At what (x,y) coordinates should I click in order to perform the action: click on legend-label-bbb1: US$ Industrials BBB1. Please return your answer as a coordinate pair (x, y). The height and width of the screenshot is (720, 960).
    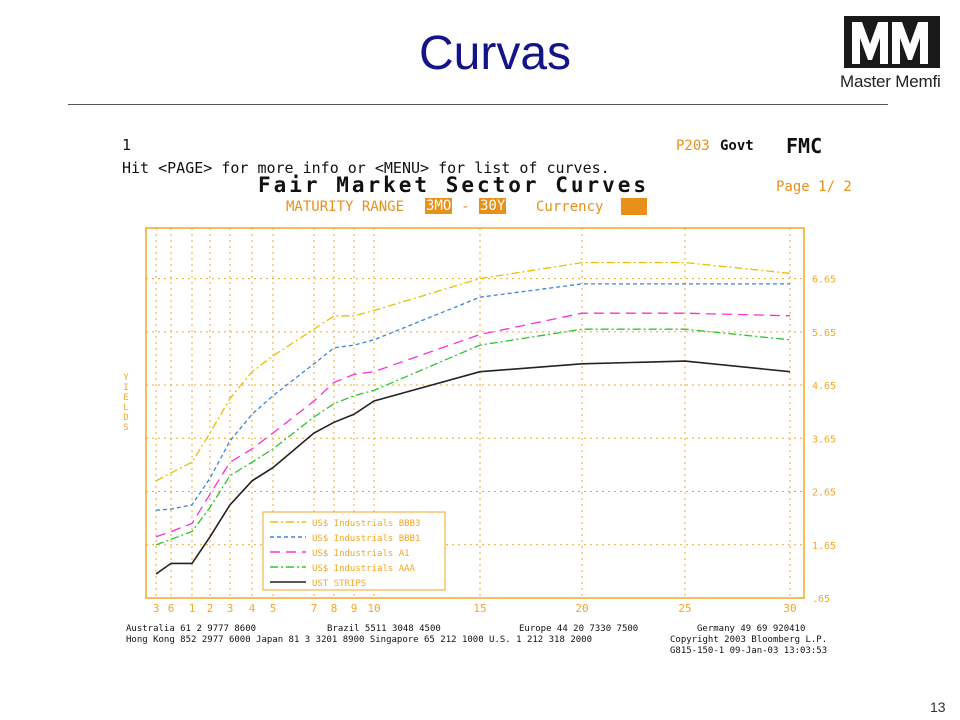
    Looking at the image, I should click on (366, 539).